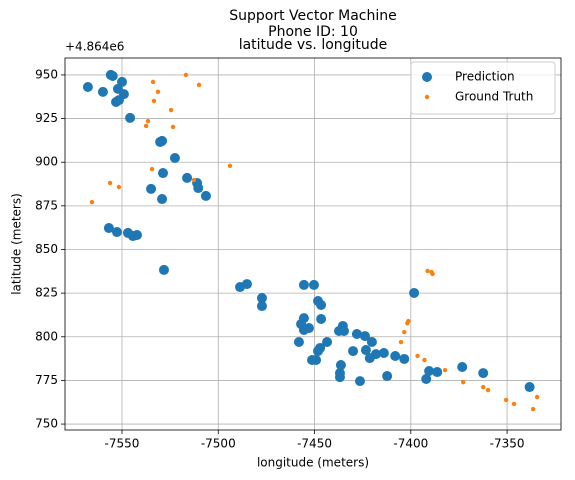 The height and width of the screenshot is (480, 575). Describe the element at coordinates (17, 244) in the screenshot. I see `y-axis-label: latitude (meters)` at that location.